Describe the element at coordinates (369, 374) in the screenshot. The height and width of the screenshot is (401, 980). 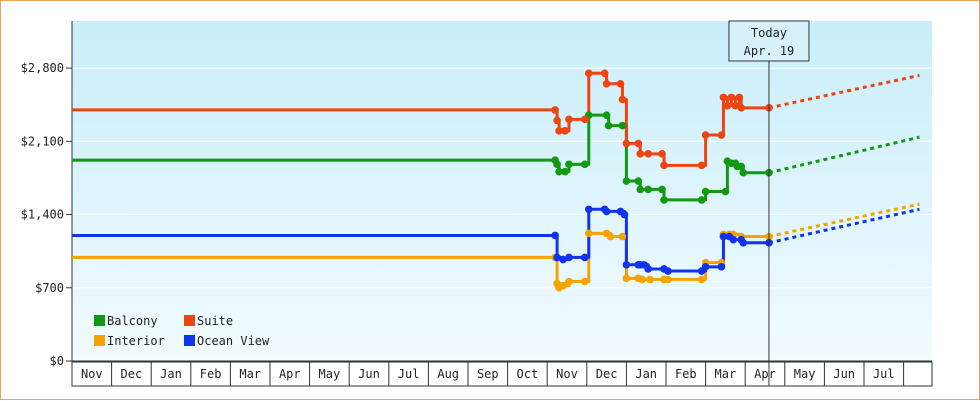
I see `x-tick-label: Jun` at that location.